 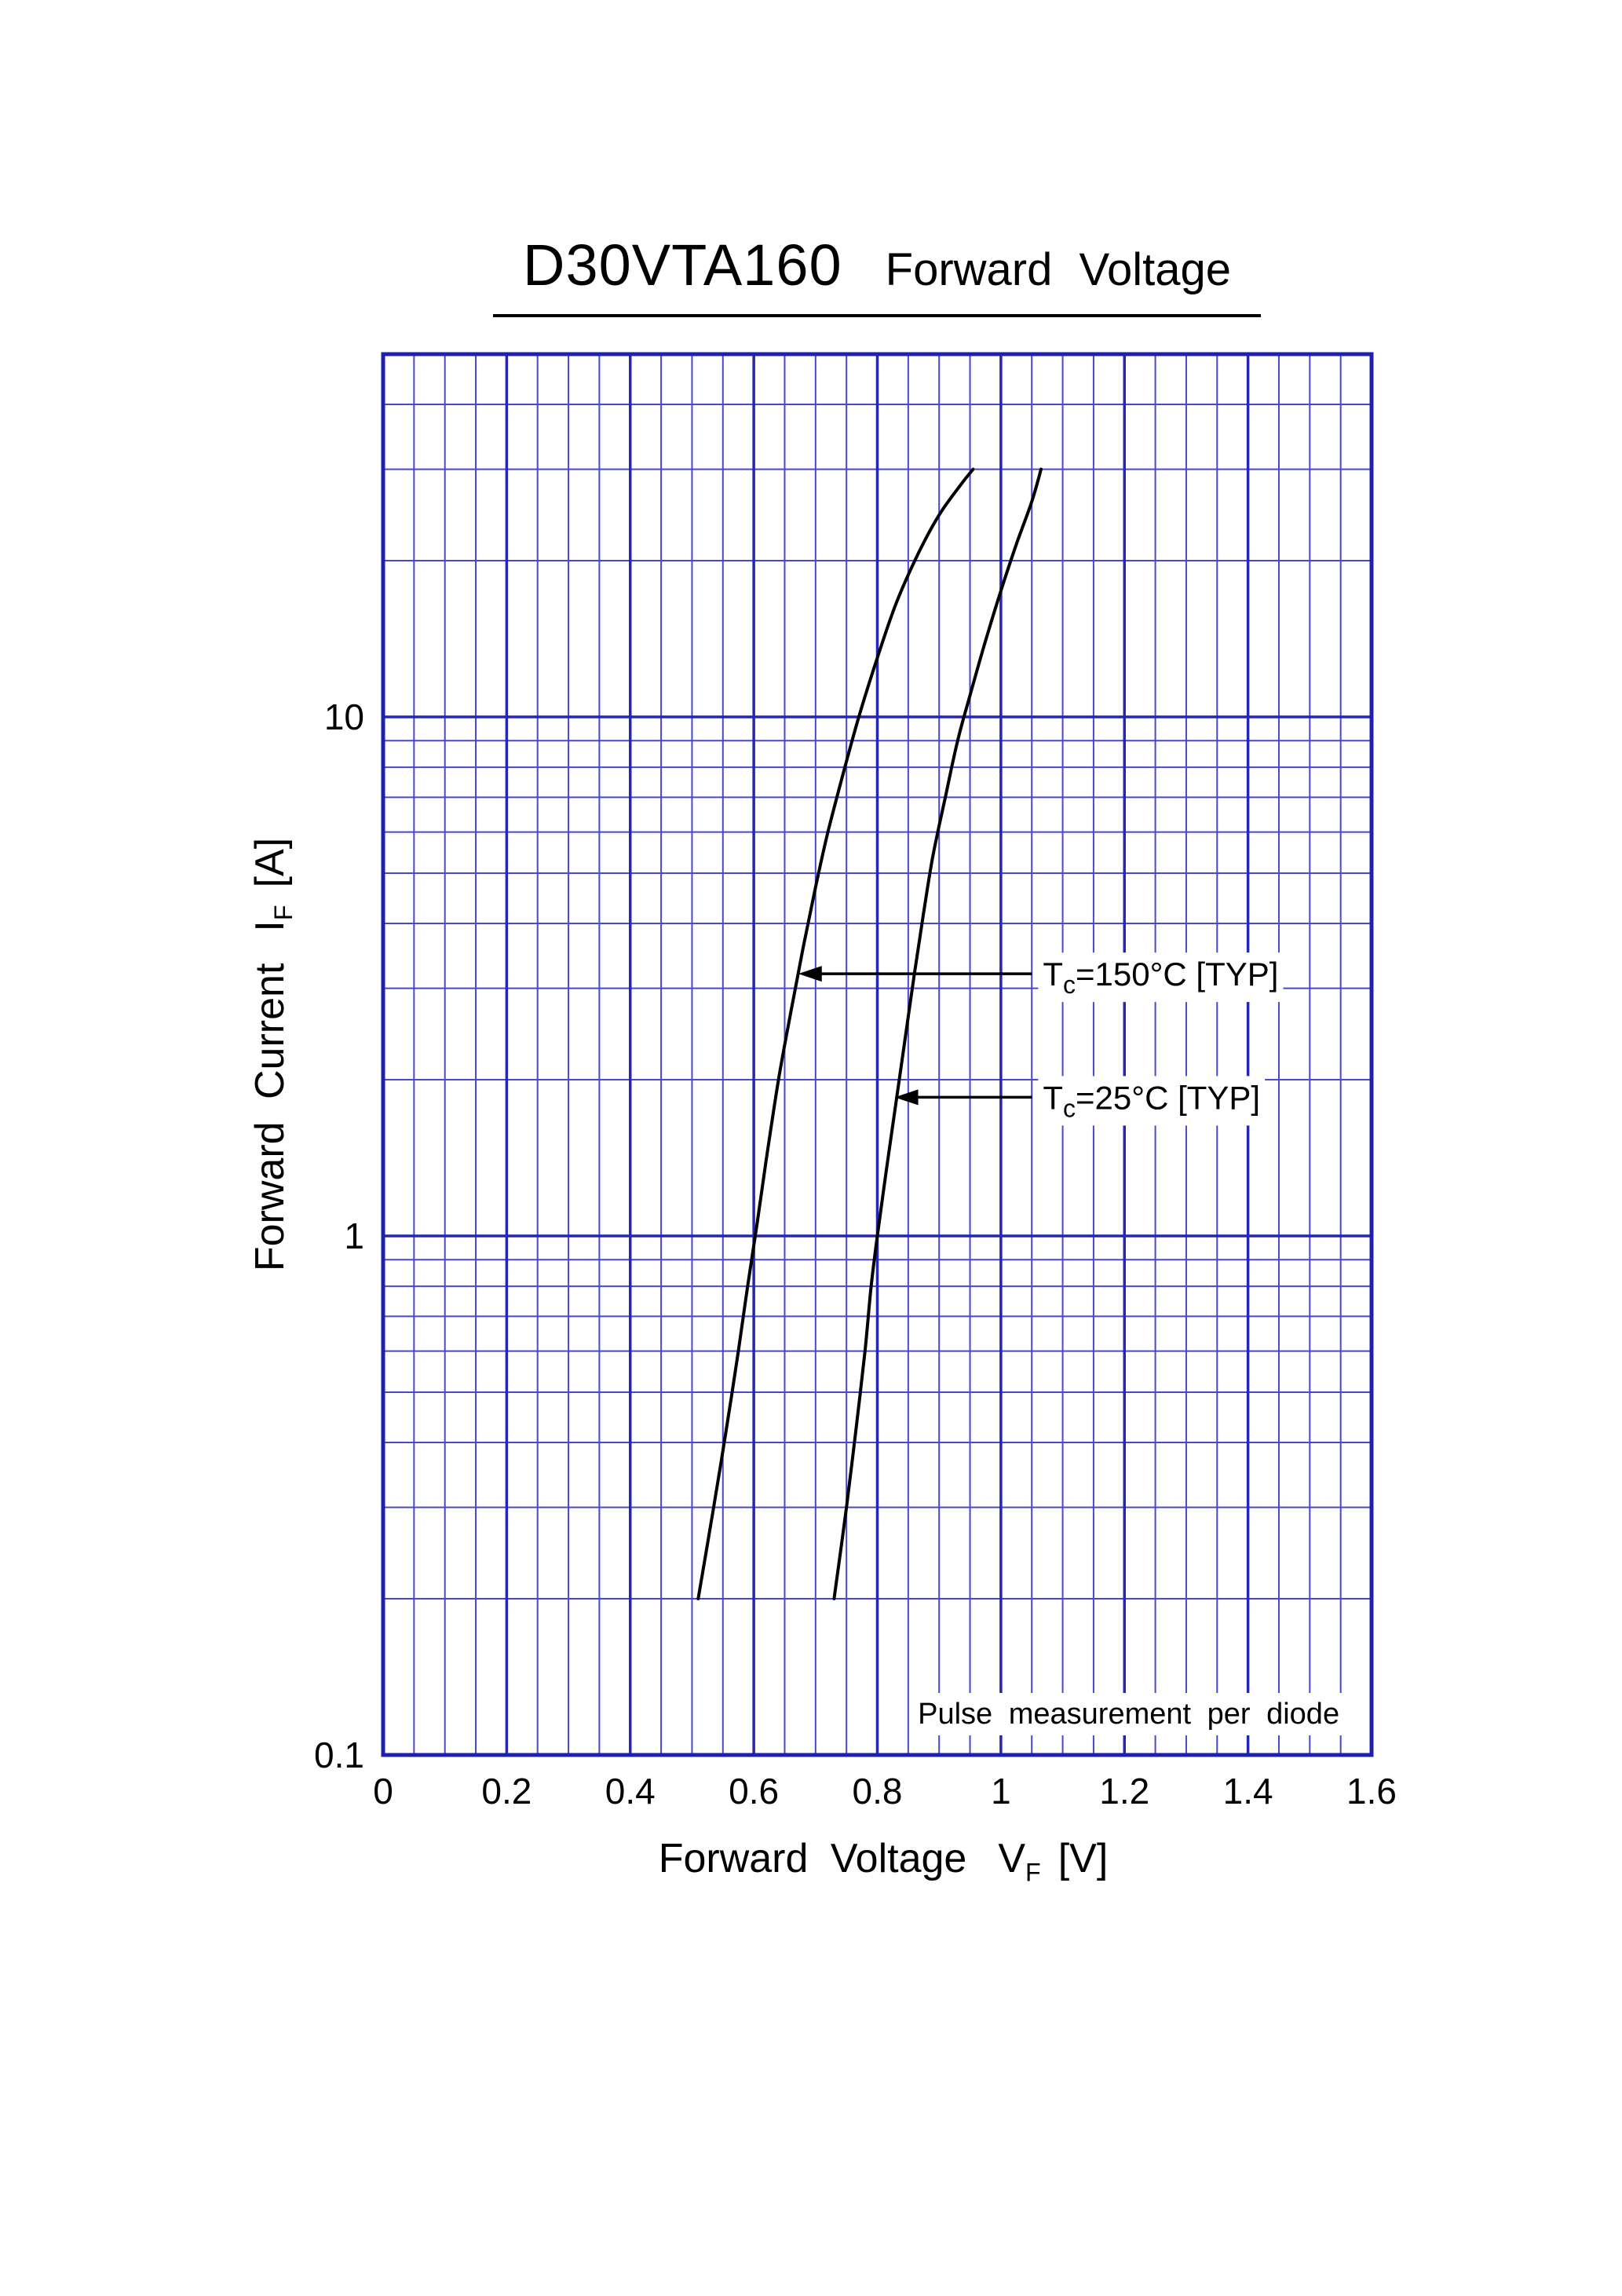 What do you see at coordinates (270, 863) in the screenshot?
I see `y-axis-unit: [A]` at bounding box center [270, 863].